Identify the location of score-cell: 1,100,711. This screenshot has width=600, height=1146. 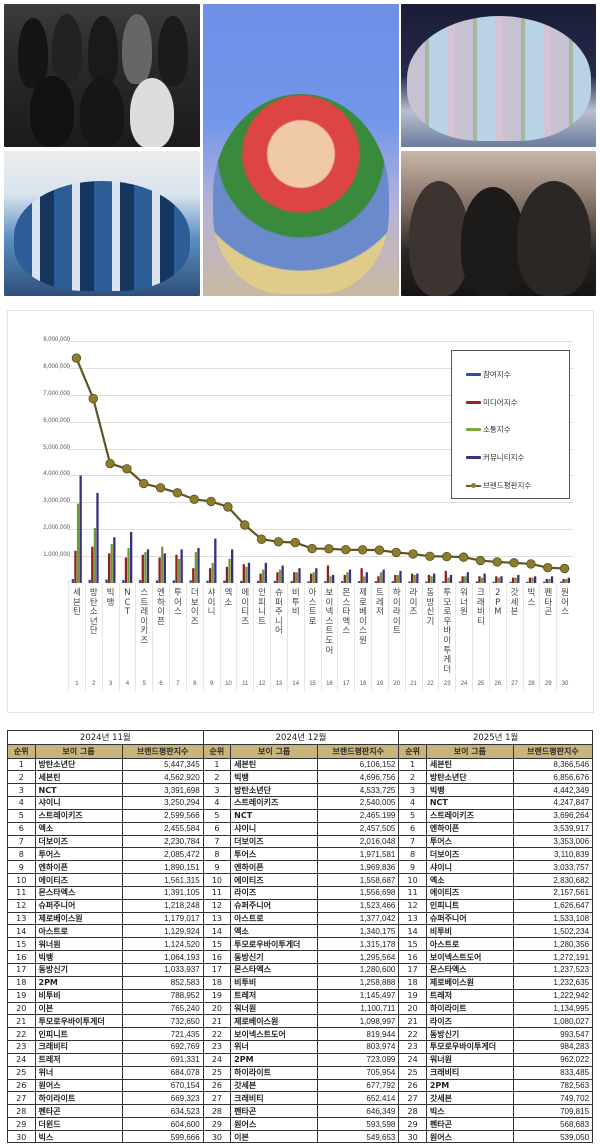
(358, 1008).